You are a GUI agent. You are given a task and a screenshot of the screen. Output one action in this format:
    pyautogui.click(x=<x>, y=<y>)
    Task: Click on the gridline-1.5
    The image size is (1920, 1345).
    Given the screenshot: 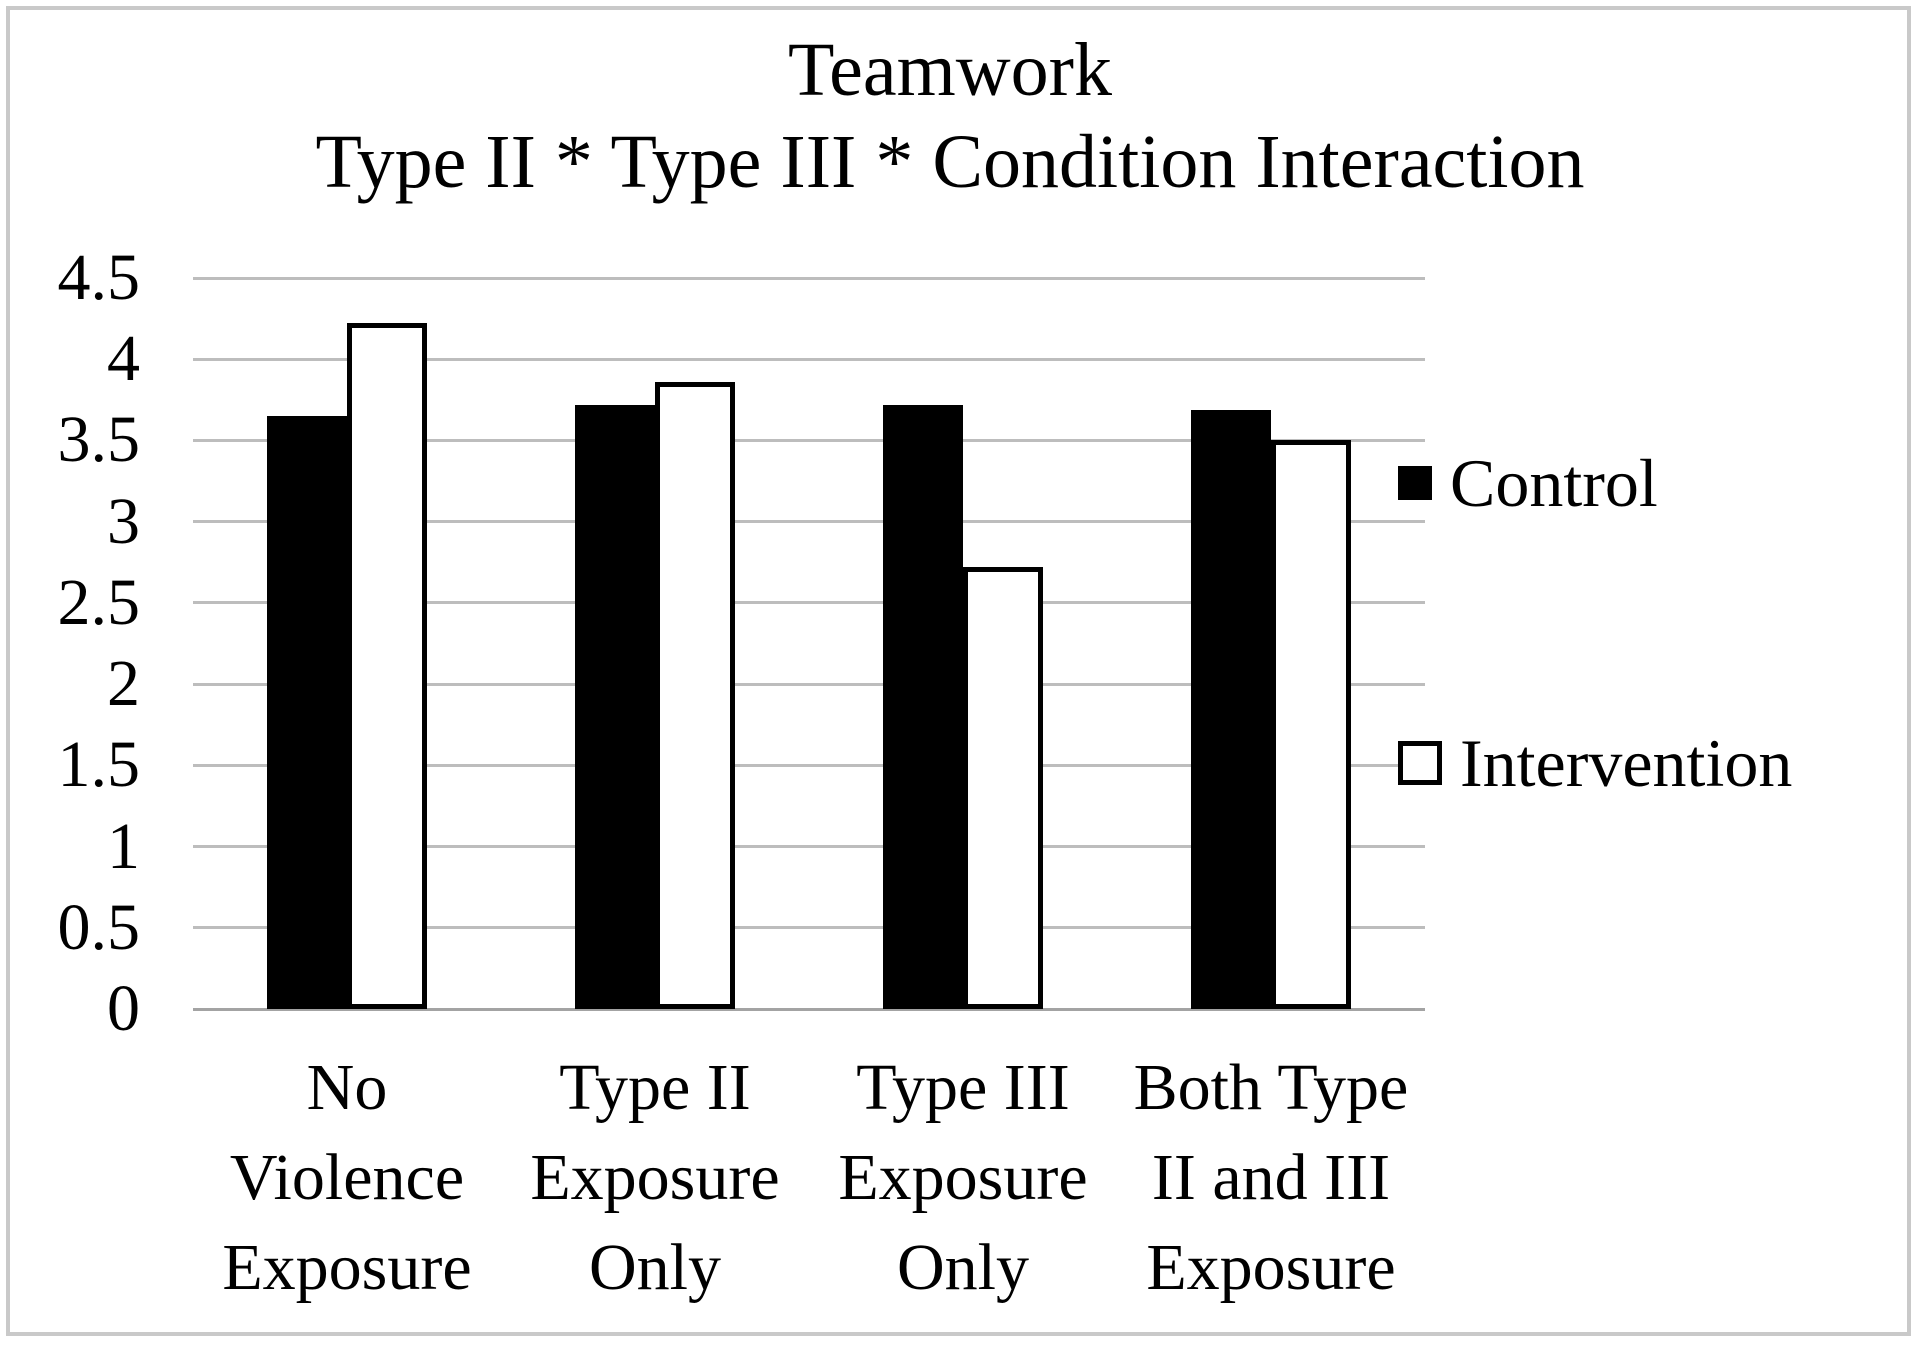 What is the action you would take?
    pyautogui.click(x=809, y=765)
    